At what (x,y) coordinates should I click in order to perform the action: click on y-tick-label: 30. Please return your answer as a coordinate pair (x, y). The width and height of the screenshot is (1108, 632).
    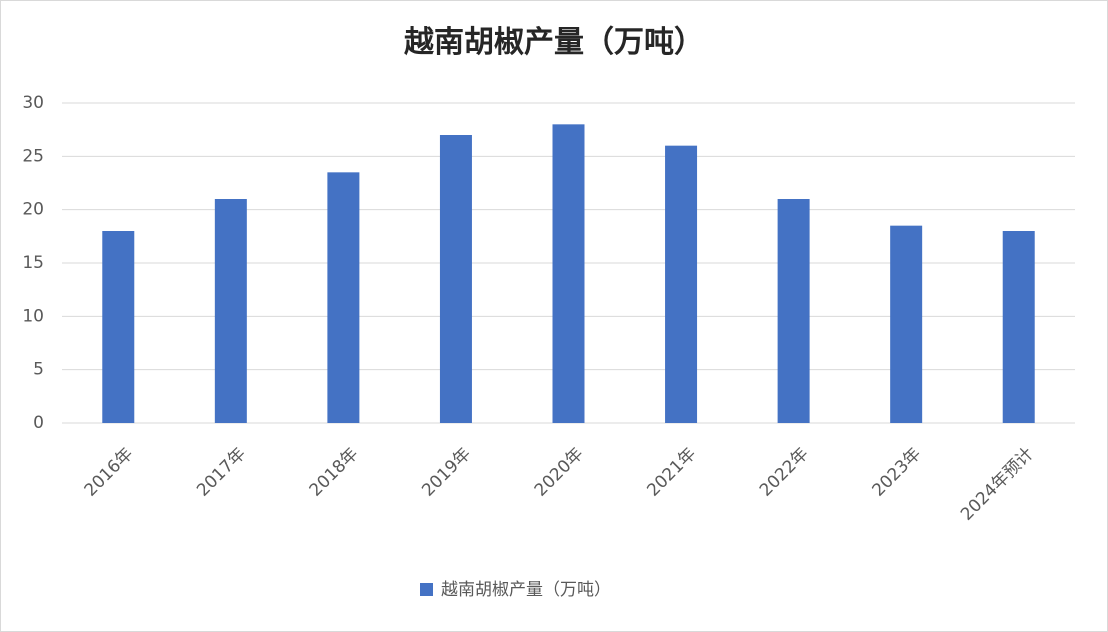
    Looking at the image, I should click on (33, 103).